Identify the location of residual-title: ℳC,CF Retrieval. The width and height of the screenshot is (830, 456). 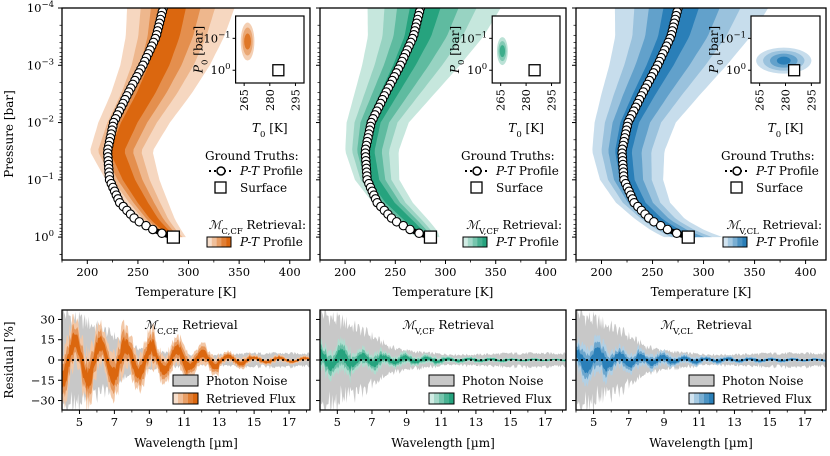
(191, 327).